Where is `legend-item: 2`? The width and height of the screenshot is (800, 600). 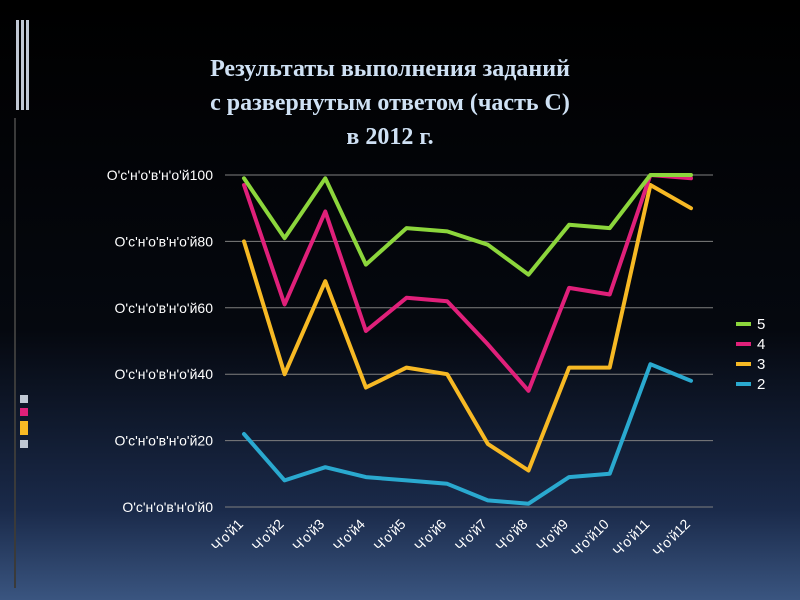
legend-item: 2 is located at coordinates (750, 384).